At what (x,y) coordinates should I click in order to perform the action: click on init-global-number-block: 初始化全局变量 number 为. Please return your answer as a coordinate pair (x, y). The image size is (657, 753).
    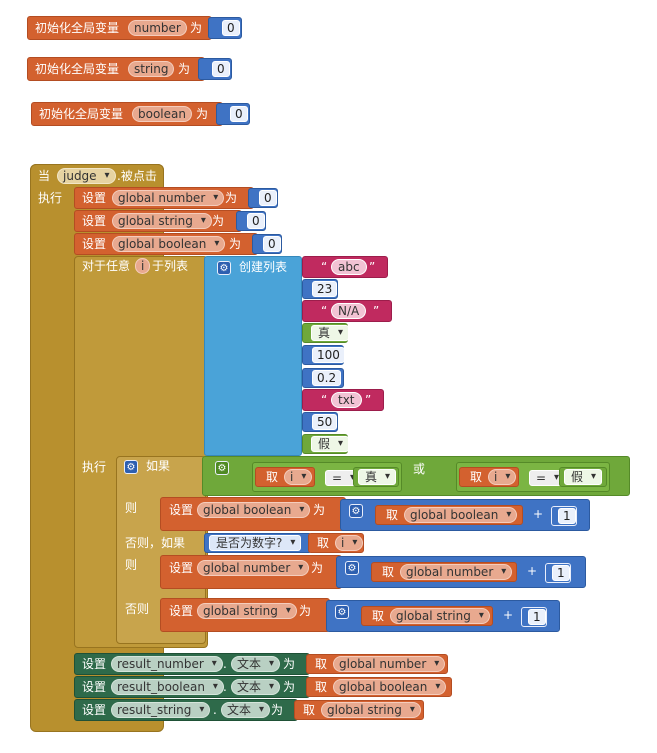
    Looking at the image, I should click on (119, 28).